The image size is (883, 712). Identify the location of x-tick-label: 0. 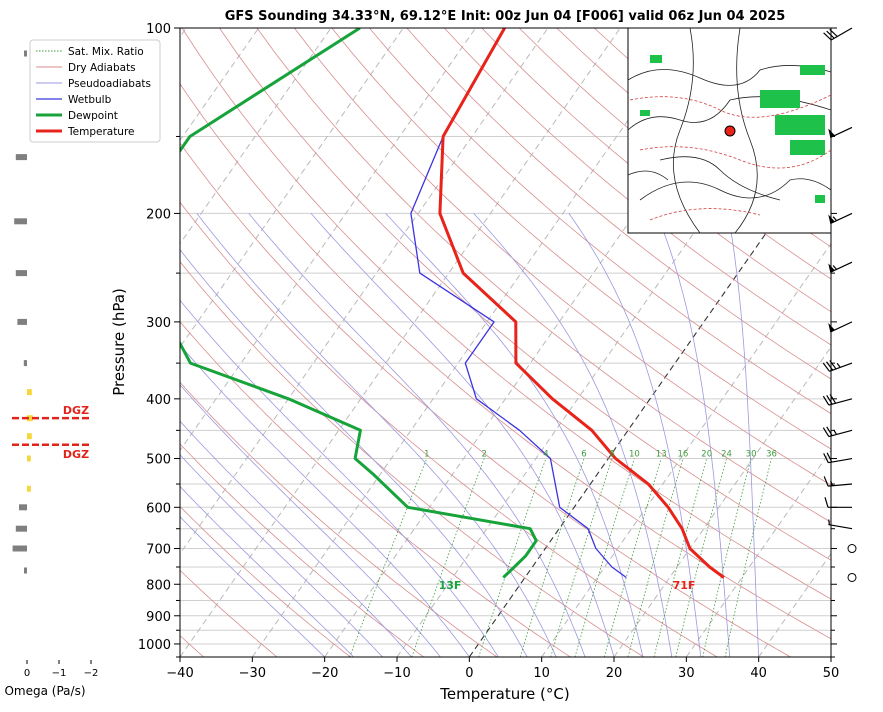
(469, 673).